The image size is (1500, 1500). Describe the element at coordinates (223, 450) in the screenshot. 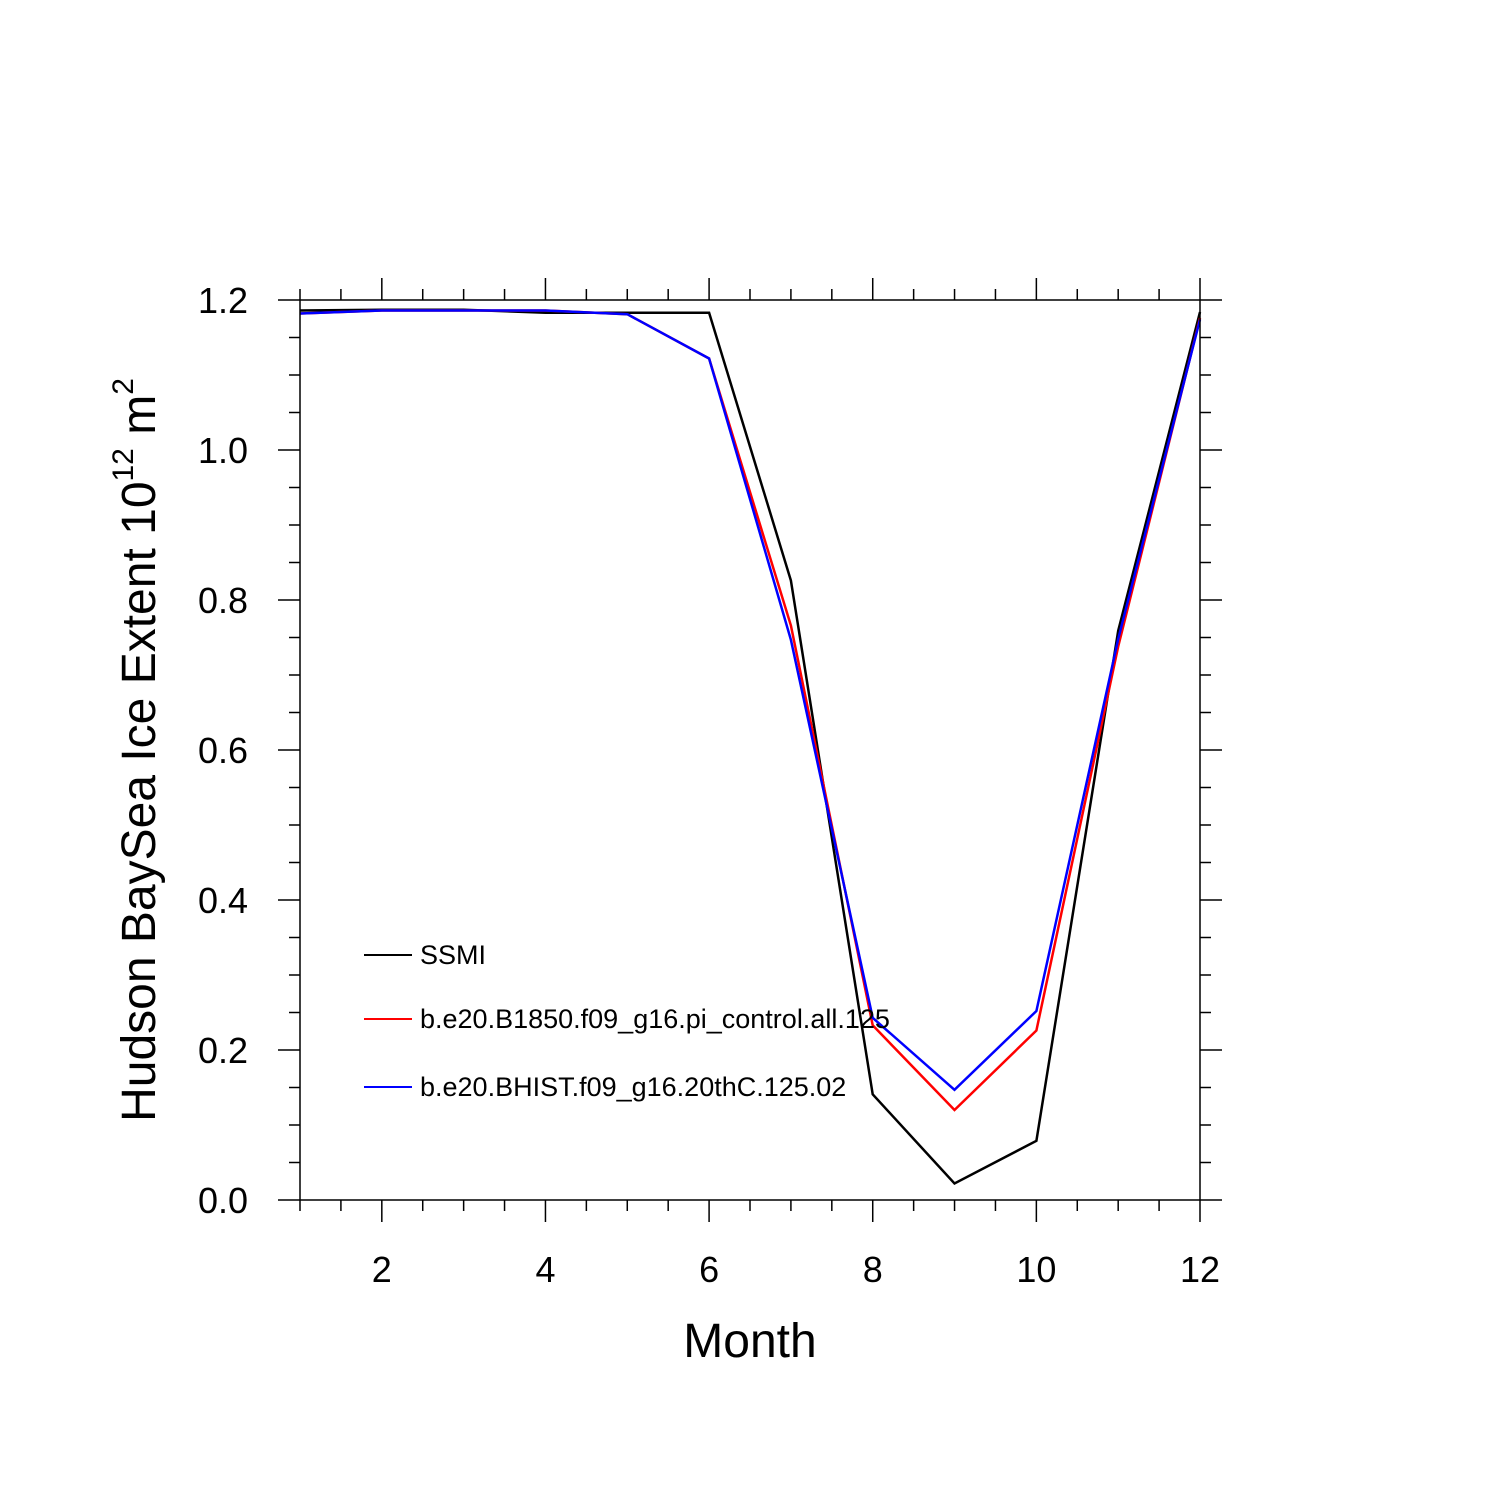

I see `y-tick-label: 1.0` at that location.